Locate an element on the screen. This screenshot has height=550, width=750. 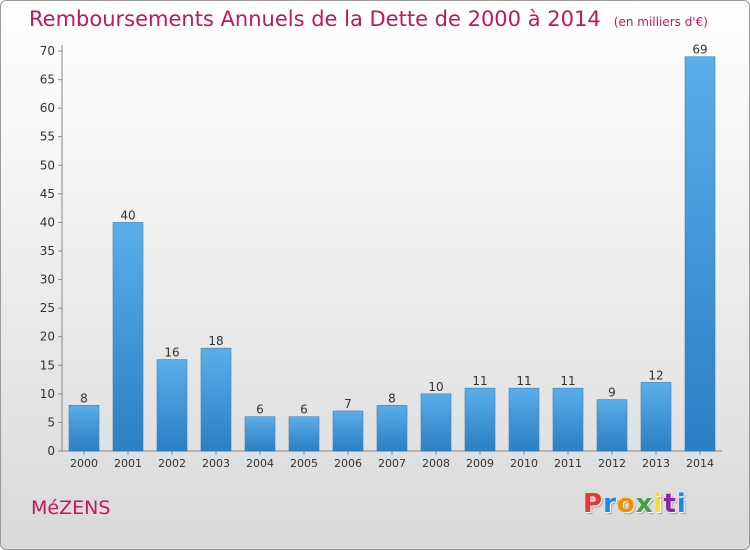
x-tick-label: 2007 is located at coordinates (392, 463).